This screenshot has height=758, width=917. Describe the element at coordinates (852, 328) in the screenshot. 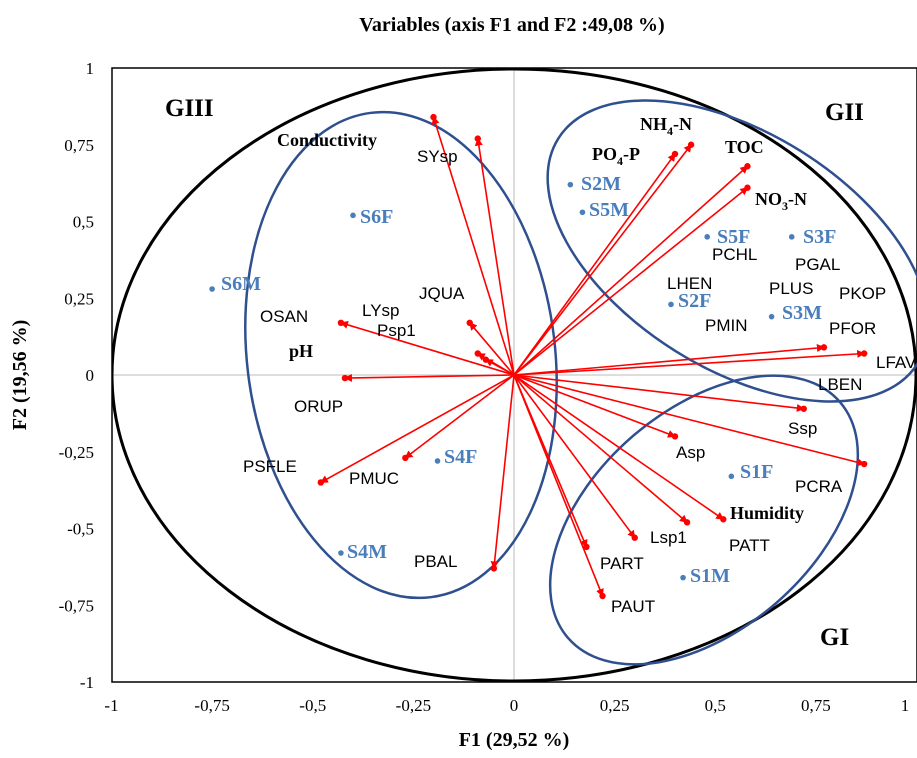

I see `var-label-pfor: PFOR` at that location.